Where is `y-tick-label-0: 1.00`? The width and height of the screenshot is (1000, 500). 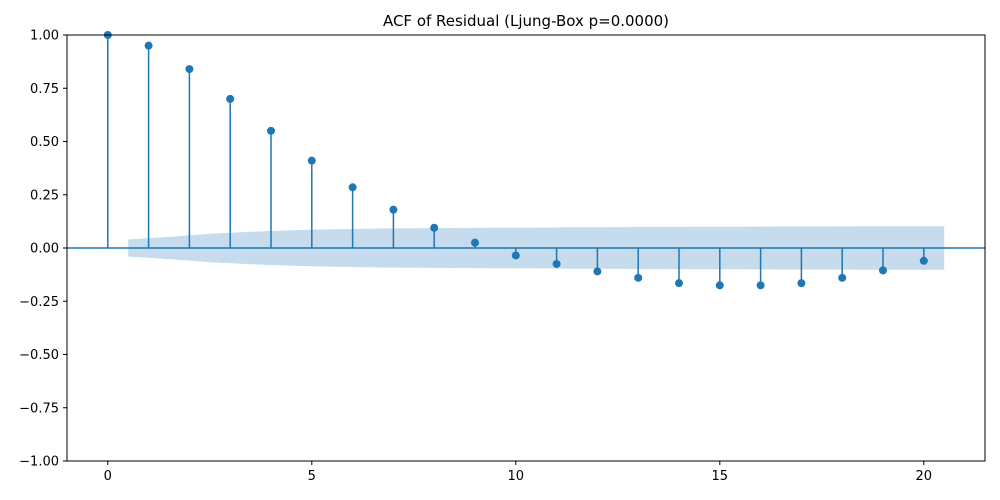 y-tick-label-0: 1.00 is located at coordinates (44, 36).